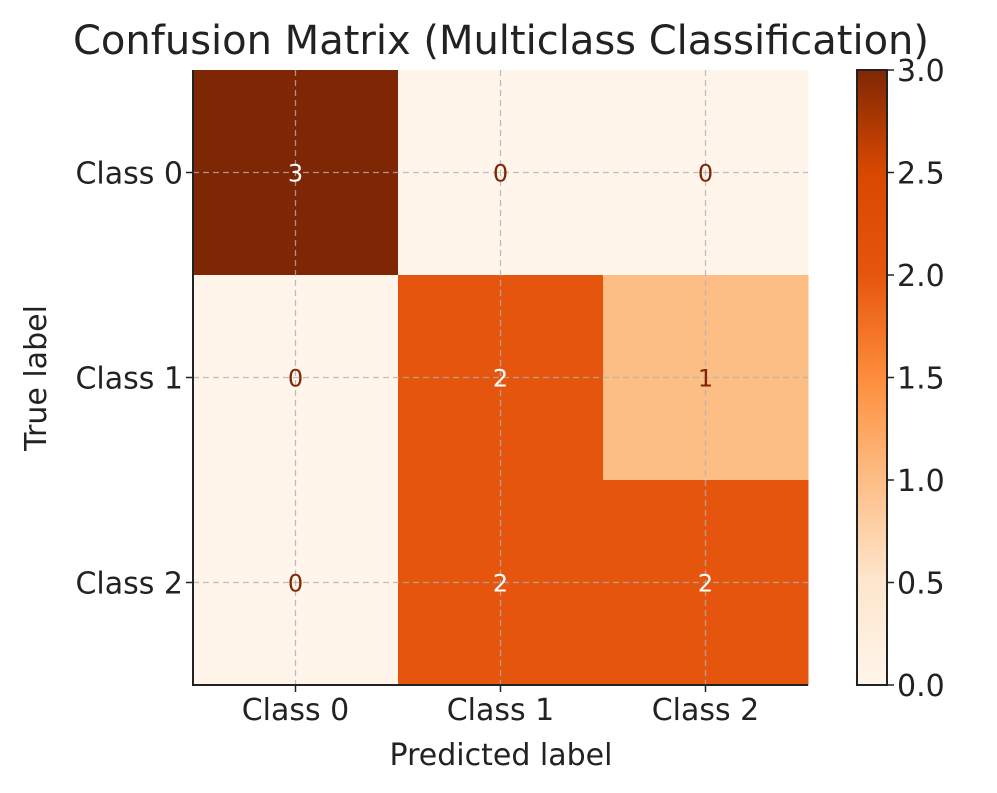  Describe the element at coordinates (921, 379) in the screenshot. I see `colorbar-tick-label: 1.5` at that location.